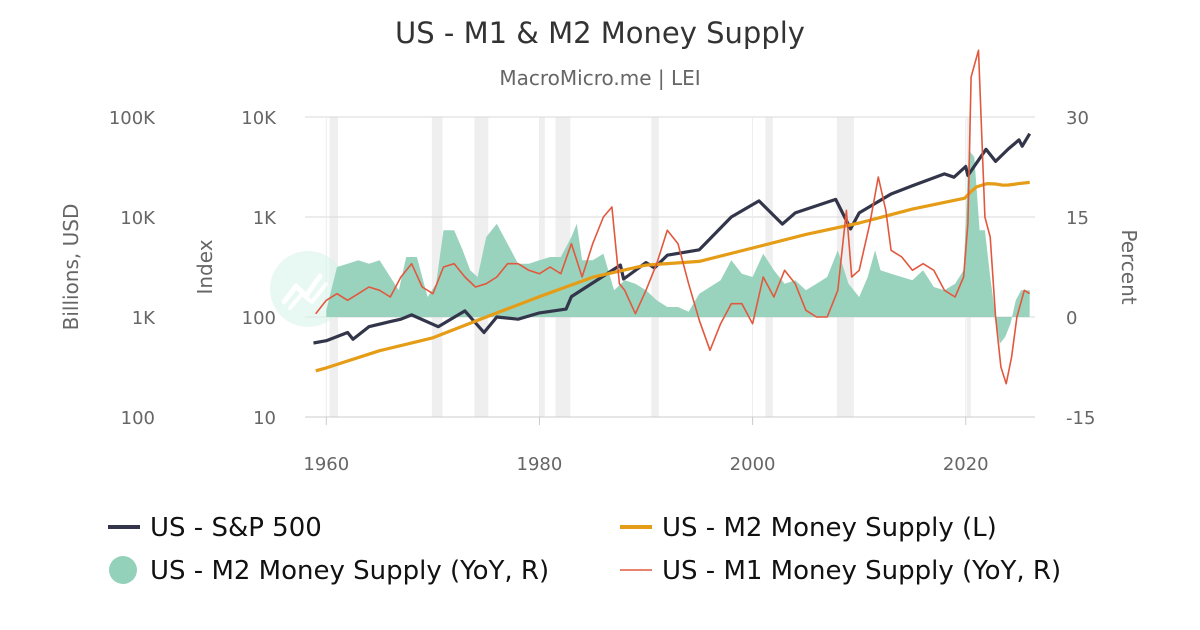 This screenshot has width=1200, height=630. What do you see at coordinates (1077, 218) in the screenshot?
I see `y-tick-label-percent: 15` at bounding box center [1077, 218].